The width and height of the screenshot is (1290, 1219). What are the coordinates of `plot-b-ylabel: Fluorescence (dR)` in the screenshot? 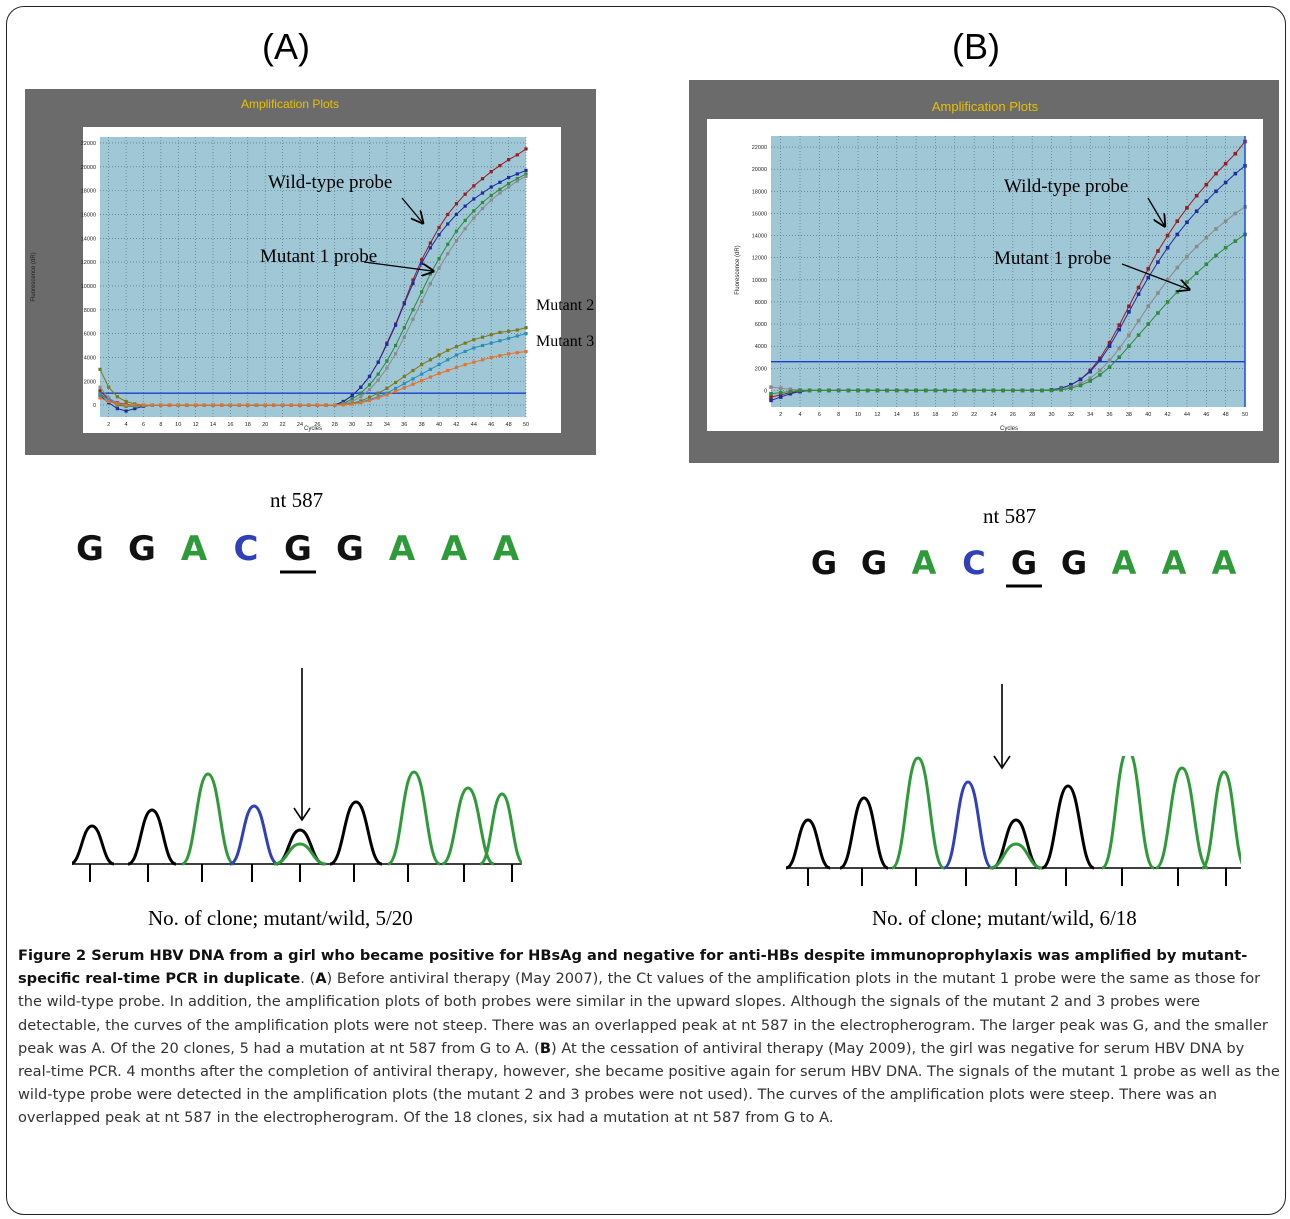 It's located at (738, 269).